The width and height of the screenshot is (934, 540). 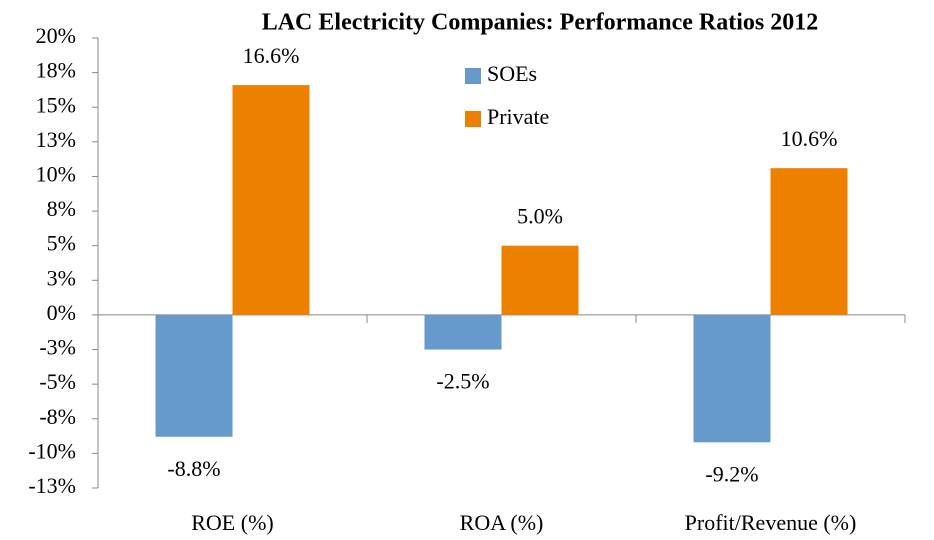 What do you see at coordinates (57, 416) in the screenshot?
I see `y-tick-label: -8%` at bounding box center [57, 416].